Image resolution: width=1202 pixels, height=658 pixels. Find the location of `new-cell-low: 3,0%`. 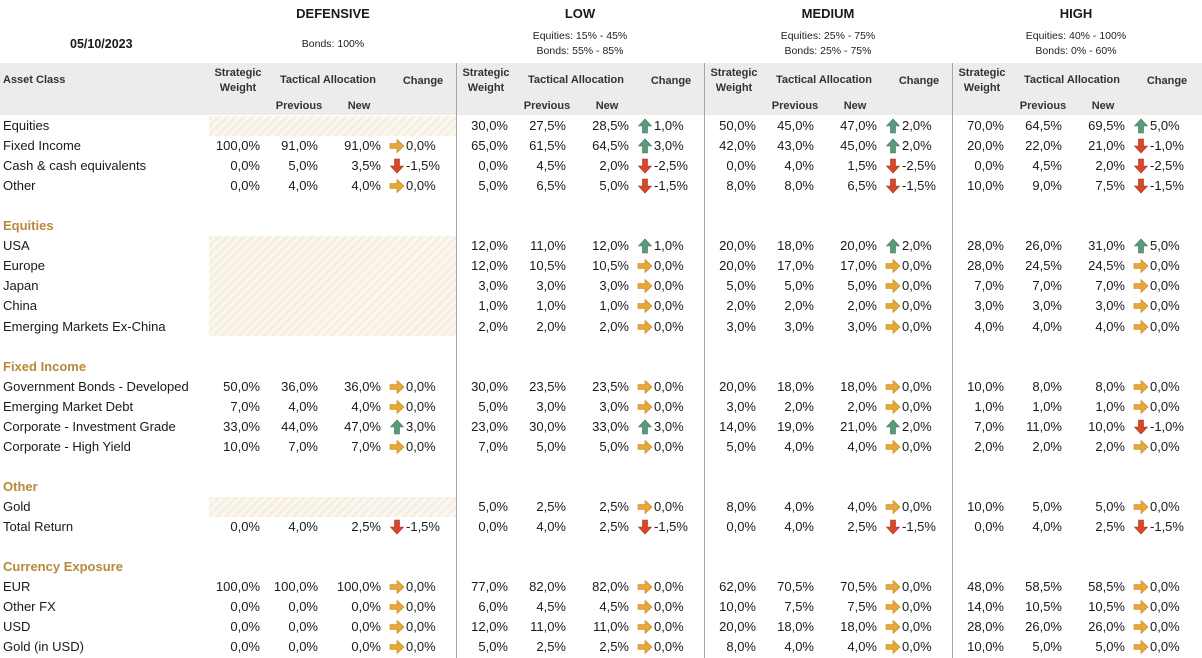

new-cell-low: 3,0% is located at coordinates (614, 406).